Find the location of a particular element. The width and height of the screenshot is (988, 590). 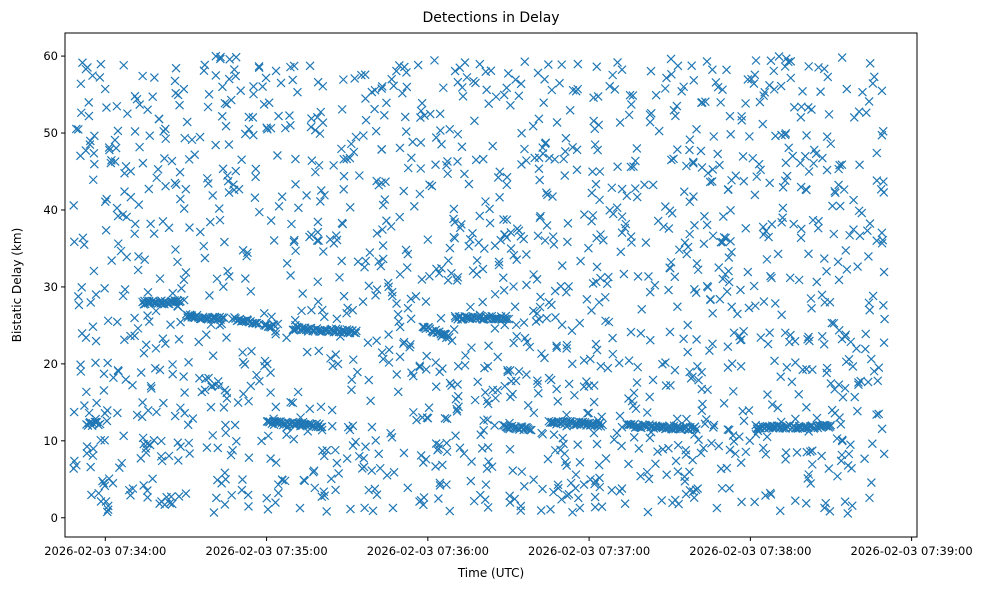

y-tick-label: 10 is located at coordinates (50, 441).